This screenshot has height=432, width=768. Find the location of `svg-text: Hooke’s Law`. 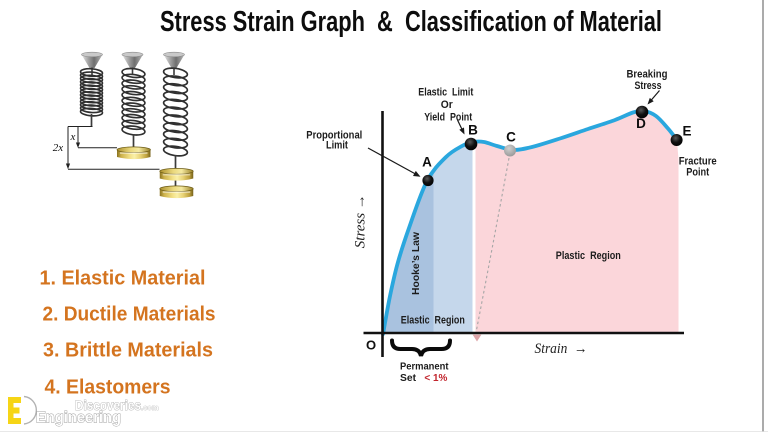

svg-text: Hooke’s Law is located at coordinates (416, 263).